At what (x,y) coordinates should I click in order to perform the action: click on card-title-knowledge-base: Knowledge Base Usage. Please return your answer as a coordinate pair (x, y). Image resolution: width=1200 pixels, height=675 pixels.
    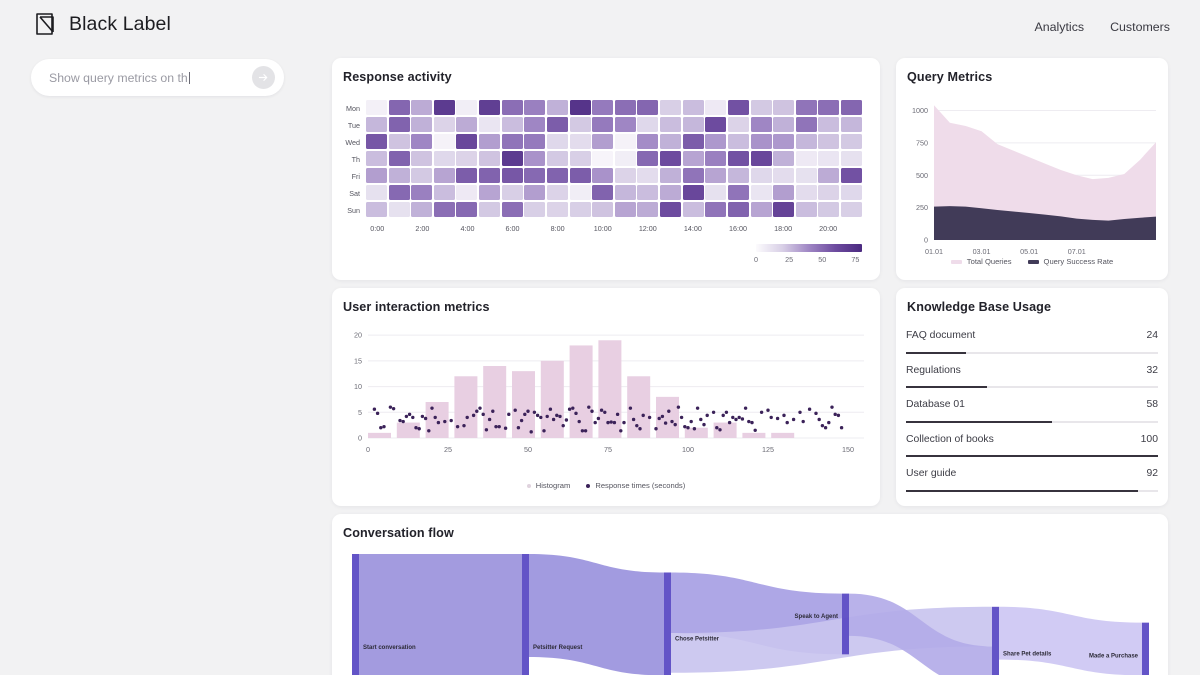
    Looking at the image, I should click on (979, 307).